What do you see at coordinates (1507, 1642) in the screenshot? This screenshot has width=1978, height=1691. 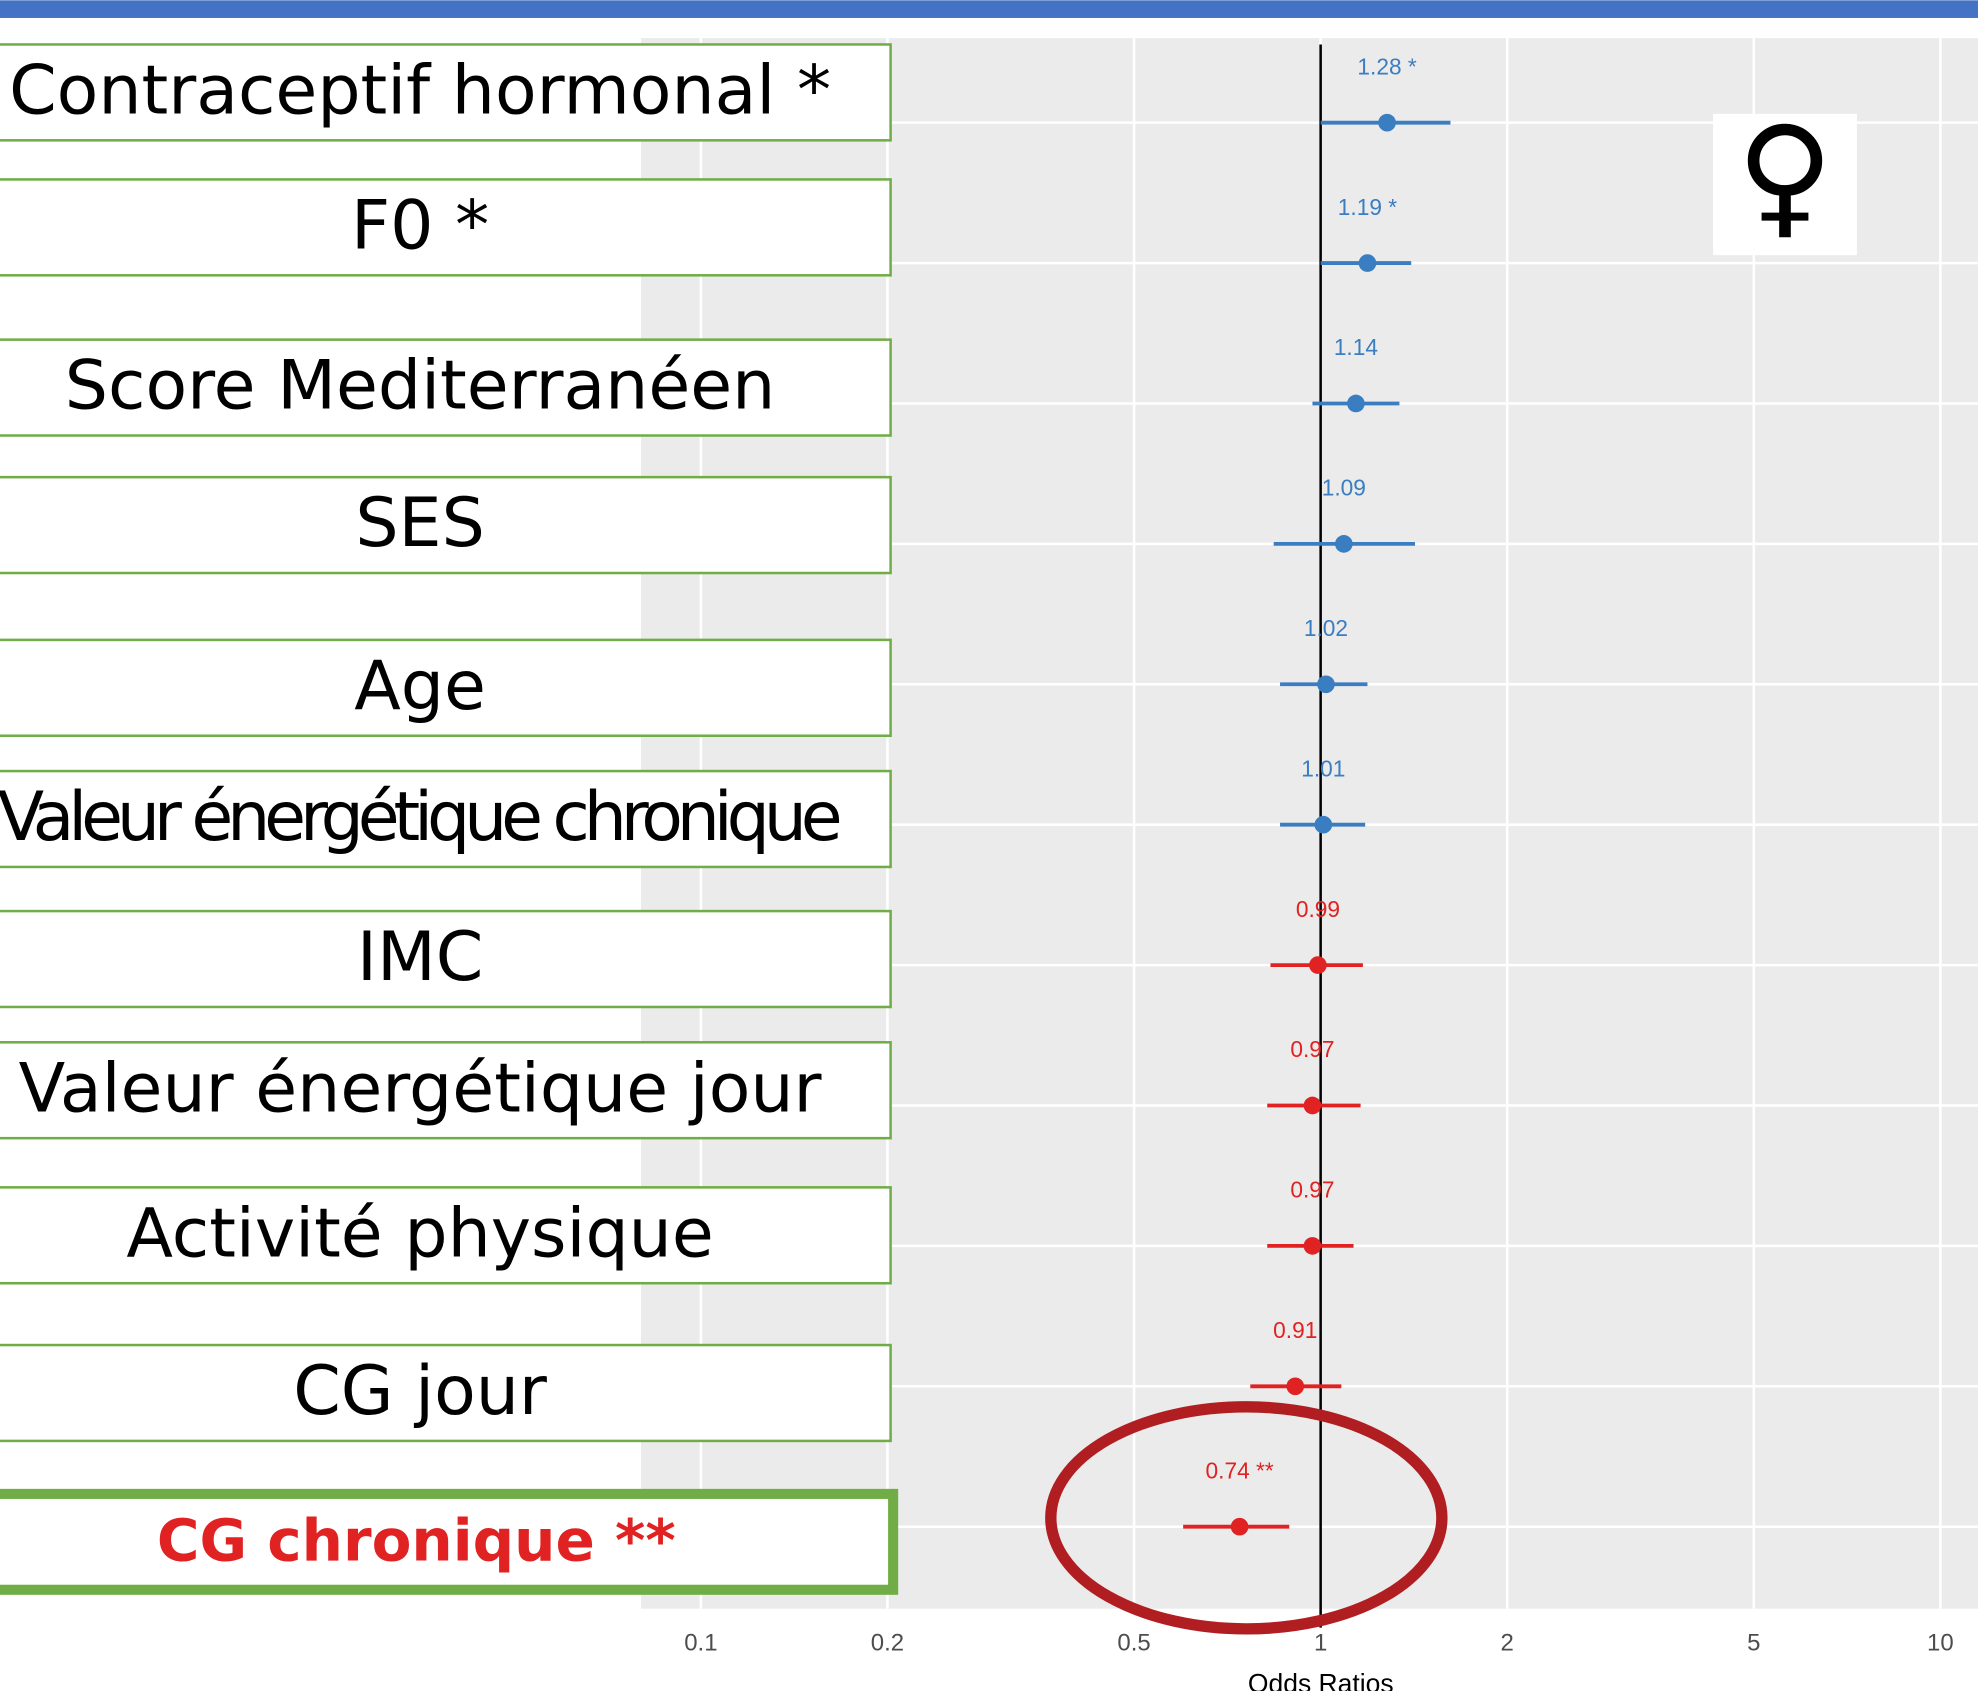 I see `x-tick-label: 2` at bounding box center [1507, 1642].